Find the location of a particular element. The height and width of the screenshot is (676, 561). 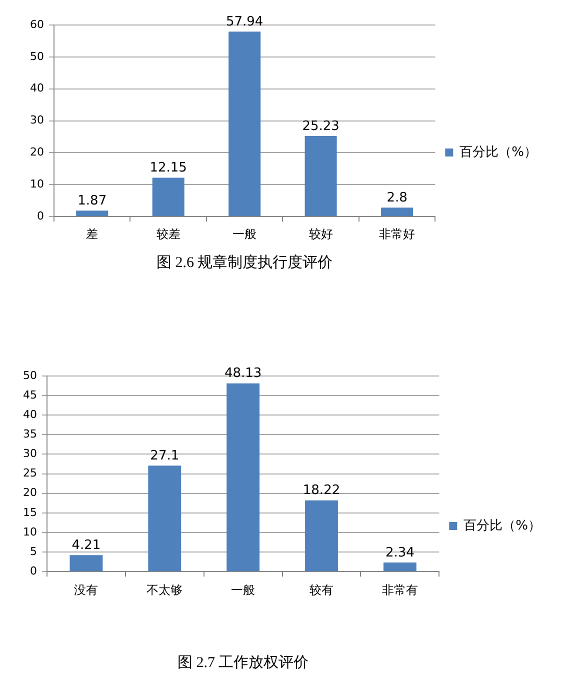

y-tick-label: 15 is located at coordinates (29, 512).